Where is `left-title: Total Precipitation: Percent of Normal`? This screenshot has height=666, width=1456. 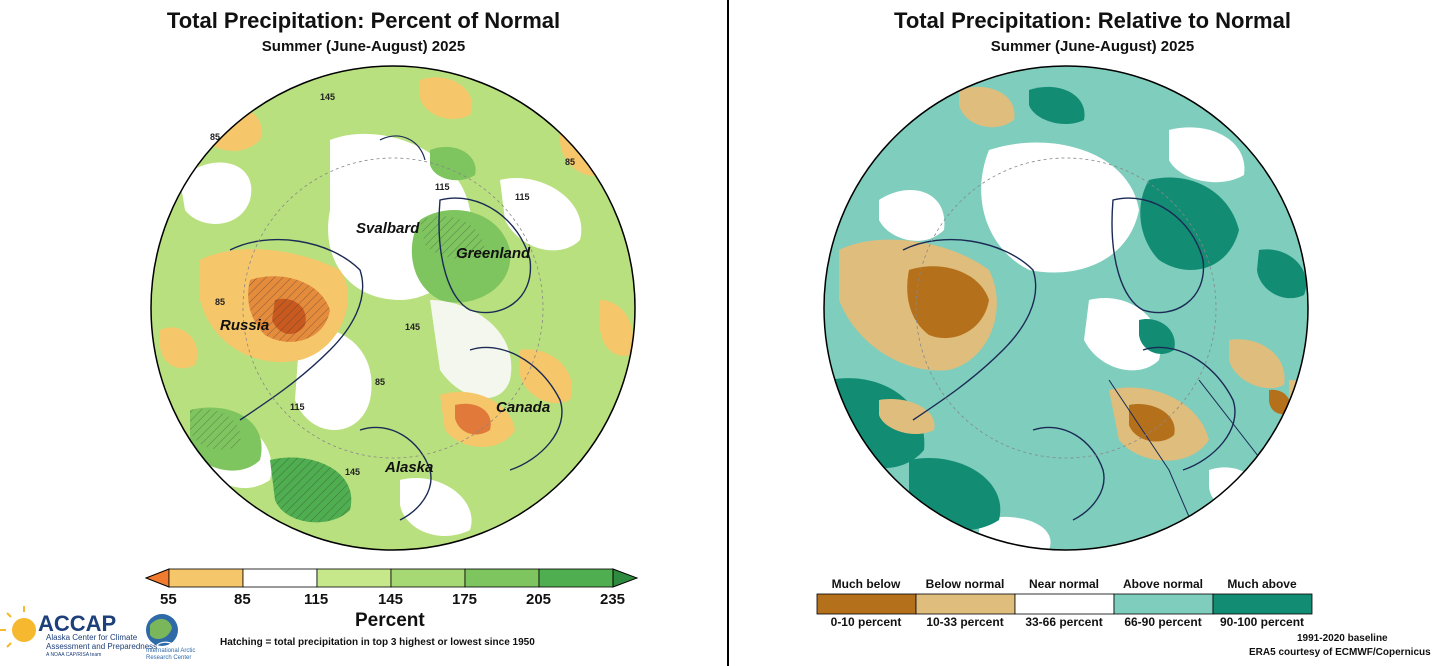 left-title: Total Precipitation: Percent of Normal is located at coordinates (363, 20).